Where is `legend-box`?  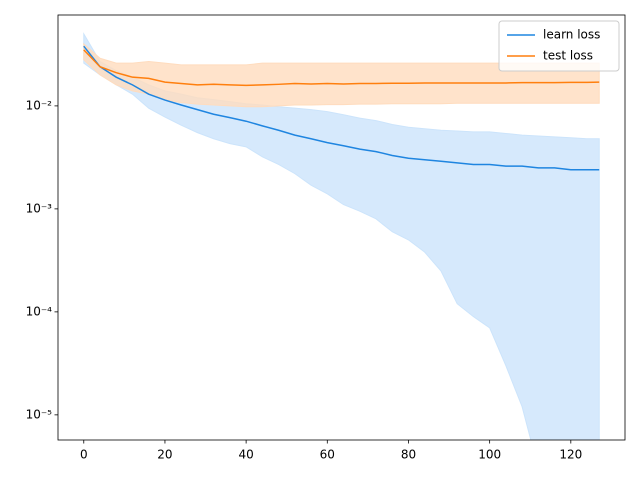 legend-box is located at coordinates (559, 46).